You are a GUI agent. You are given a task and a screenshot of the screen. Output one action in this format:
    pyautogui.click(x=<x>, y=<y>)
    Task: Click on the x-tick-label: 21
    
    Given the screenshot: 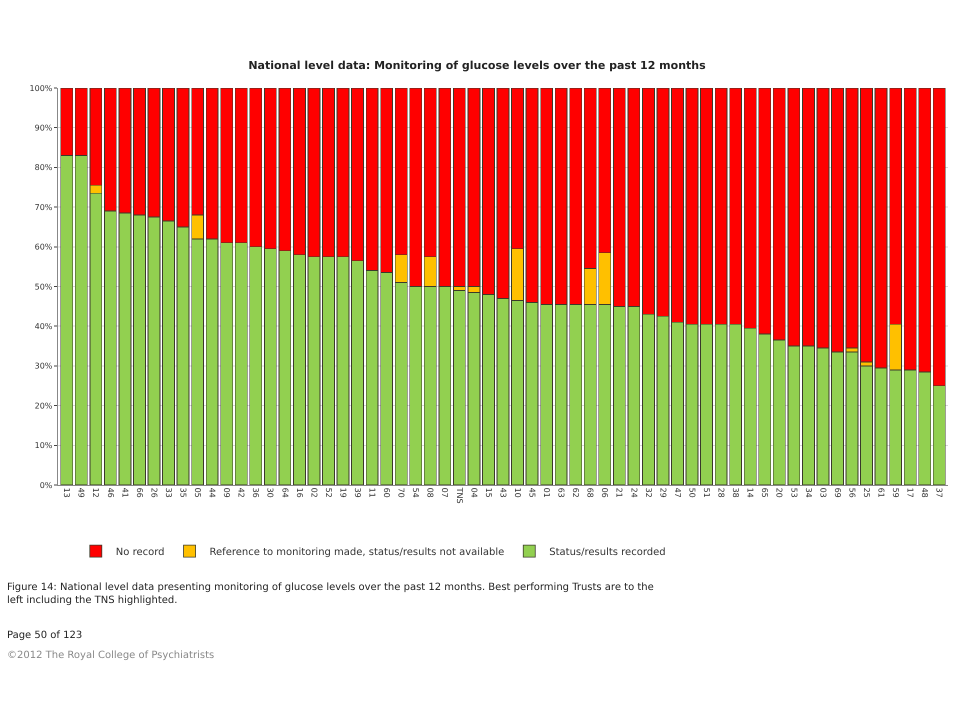 What is the action you would take?
    pyautogui.click(x=619, y=493)
    